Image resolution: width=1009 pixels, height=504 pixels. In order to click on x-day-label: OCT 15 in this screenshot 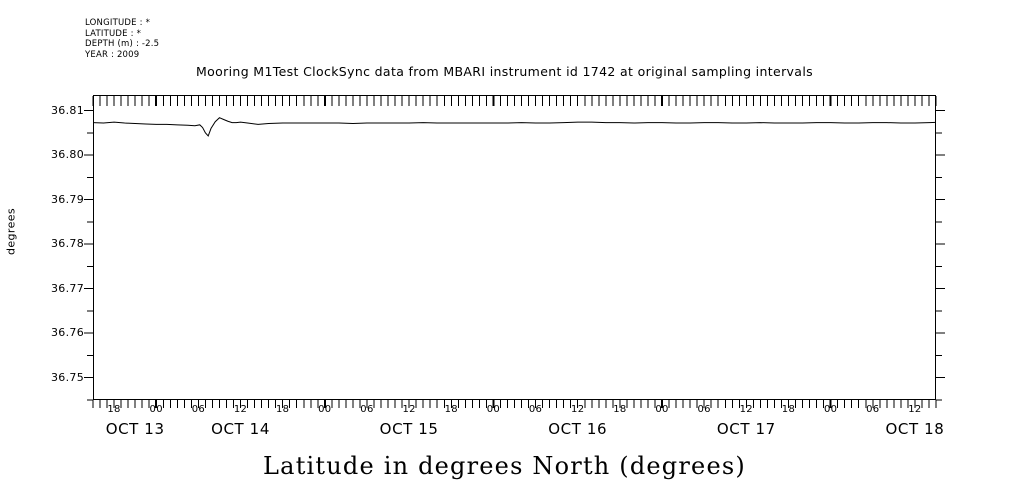, I will do `click(409, 429)`.